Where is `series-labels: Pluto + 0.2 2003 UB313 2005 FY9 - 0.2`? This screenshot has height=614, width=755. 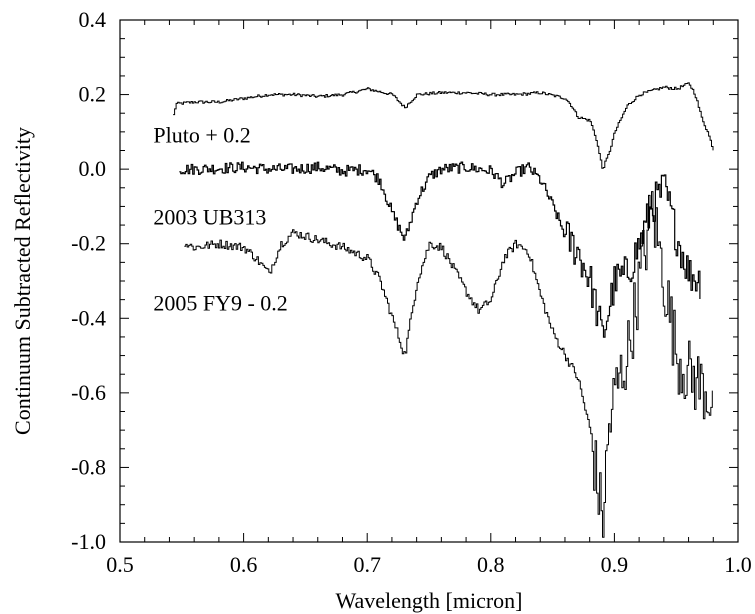 series-labels: Pluto + 0.2 2003 UB313 2005 FY9 - 0.2 is located at coordinates (220, 219).